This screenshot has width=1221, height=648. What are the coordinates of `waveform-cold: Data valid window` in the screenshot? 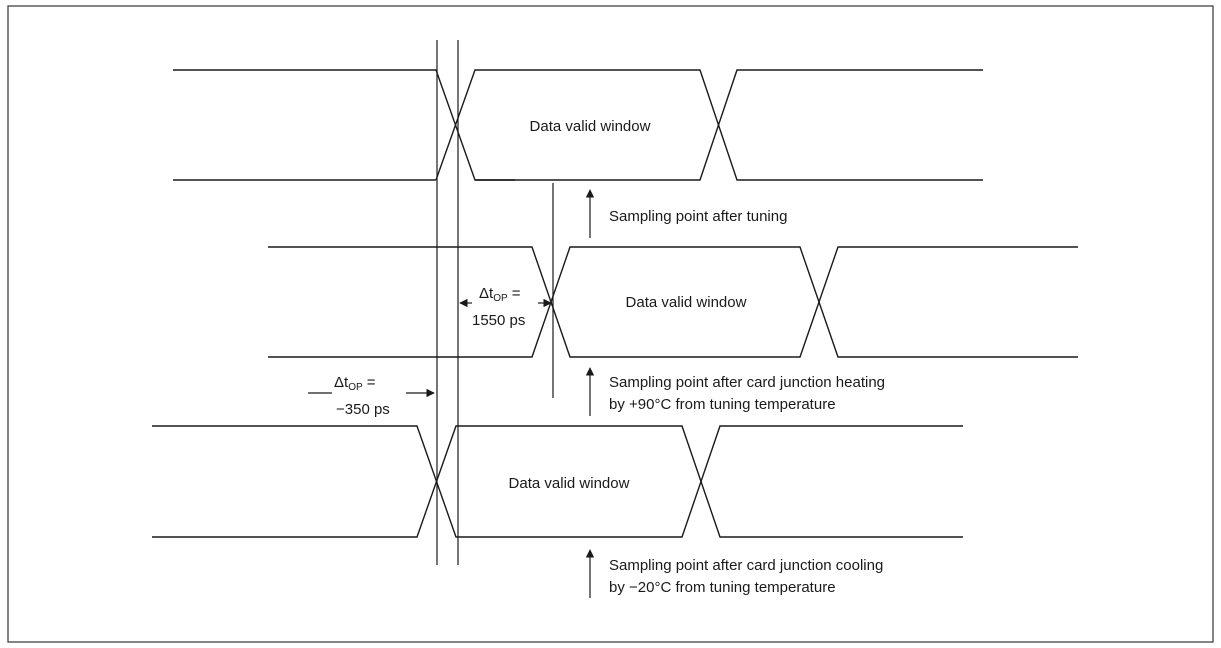 It's located at (557, 481).